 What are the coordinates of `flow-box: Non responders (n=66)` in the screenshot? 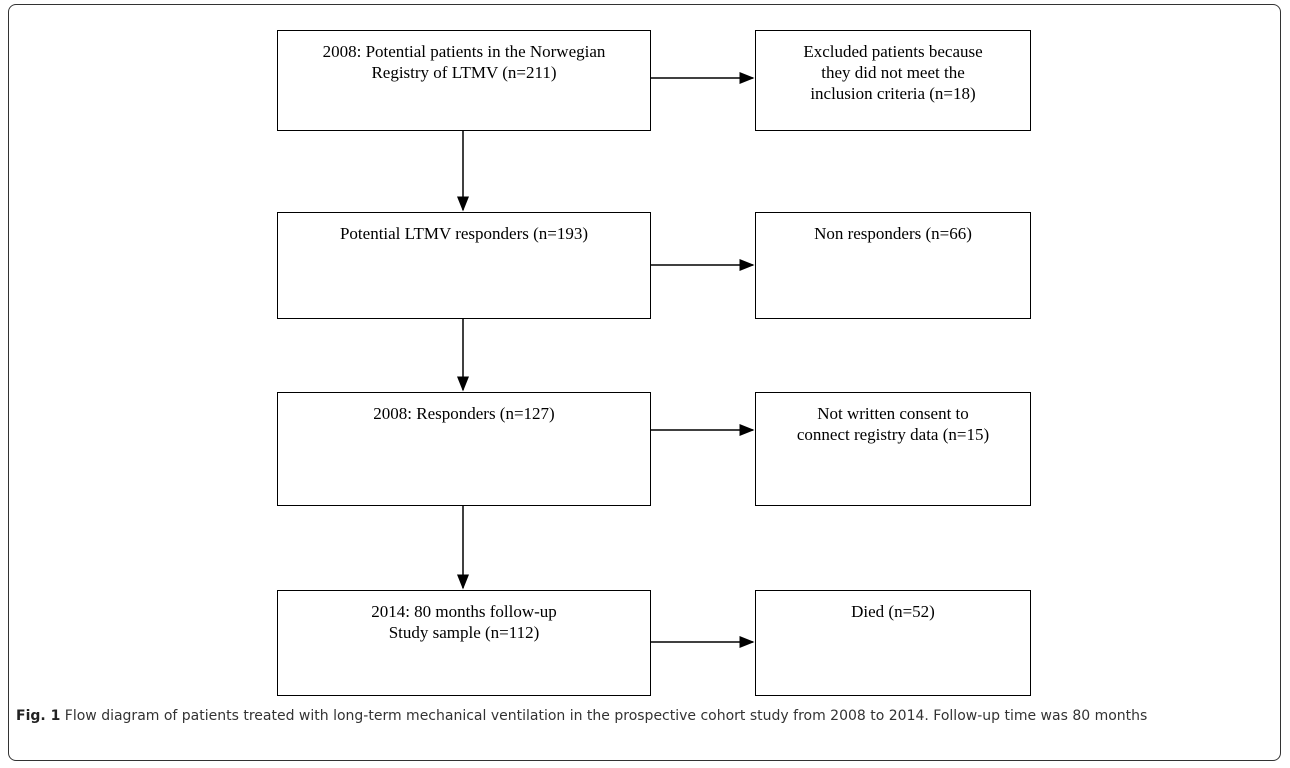 It's located at (893, 265).